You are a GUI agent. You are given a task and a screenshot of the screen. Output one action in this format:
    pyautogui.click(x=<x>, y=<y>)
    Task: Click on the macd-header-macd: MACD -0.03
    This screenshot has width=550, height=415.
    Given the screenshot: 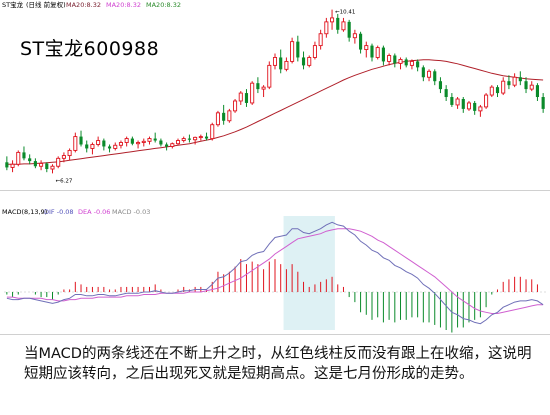 What is the action you would take?
    pyautogui.click(x=131, y=212)
    